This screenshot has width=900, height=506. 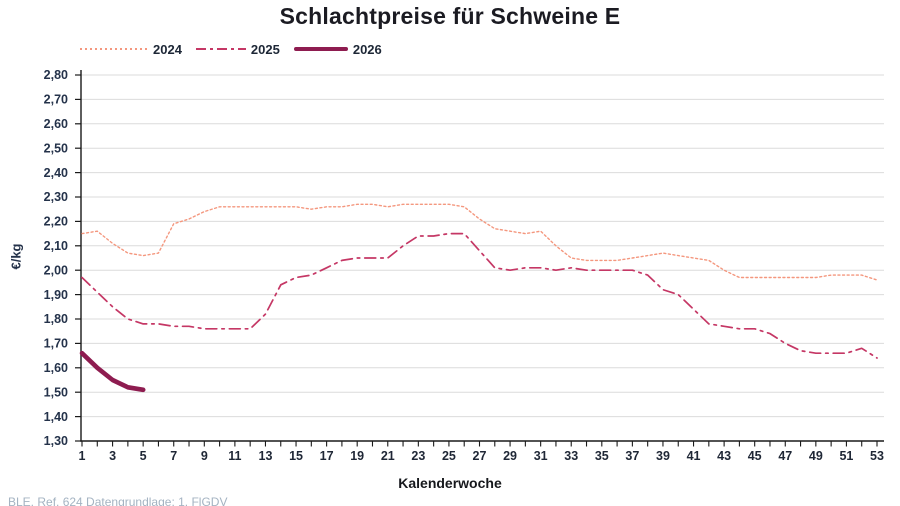 I want to click on y-tick-label: 2,20, so click(x=56, y=222).